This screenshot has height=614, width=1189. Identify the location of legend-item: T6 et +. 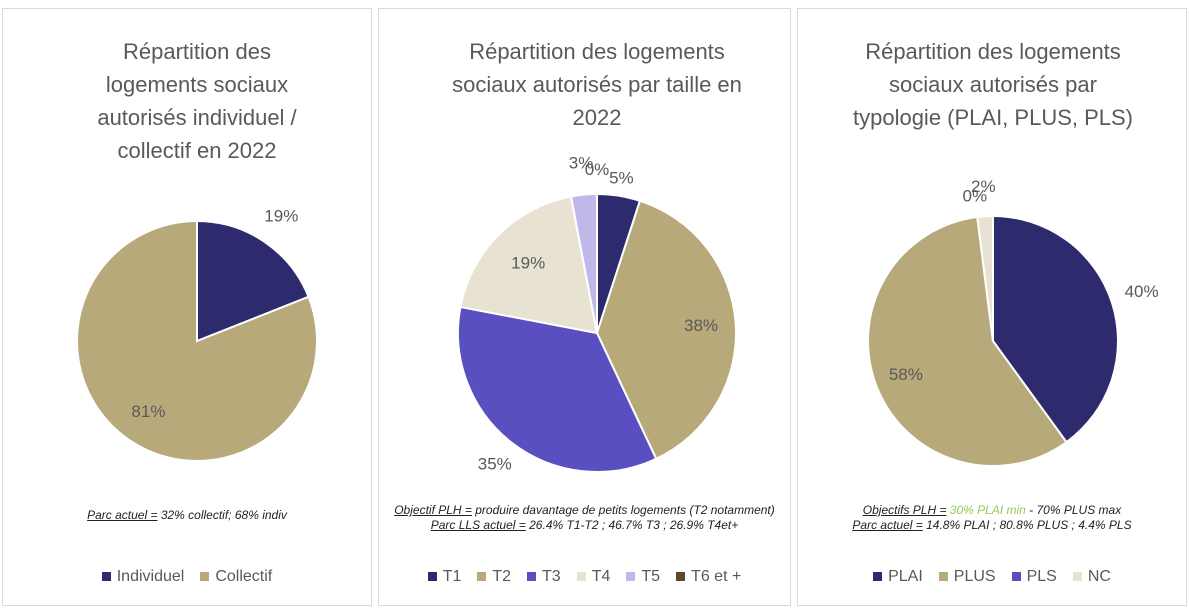
(708, 577).